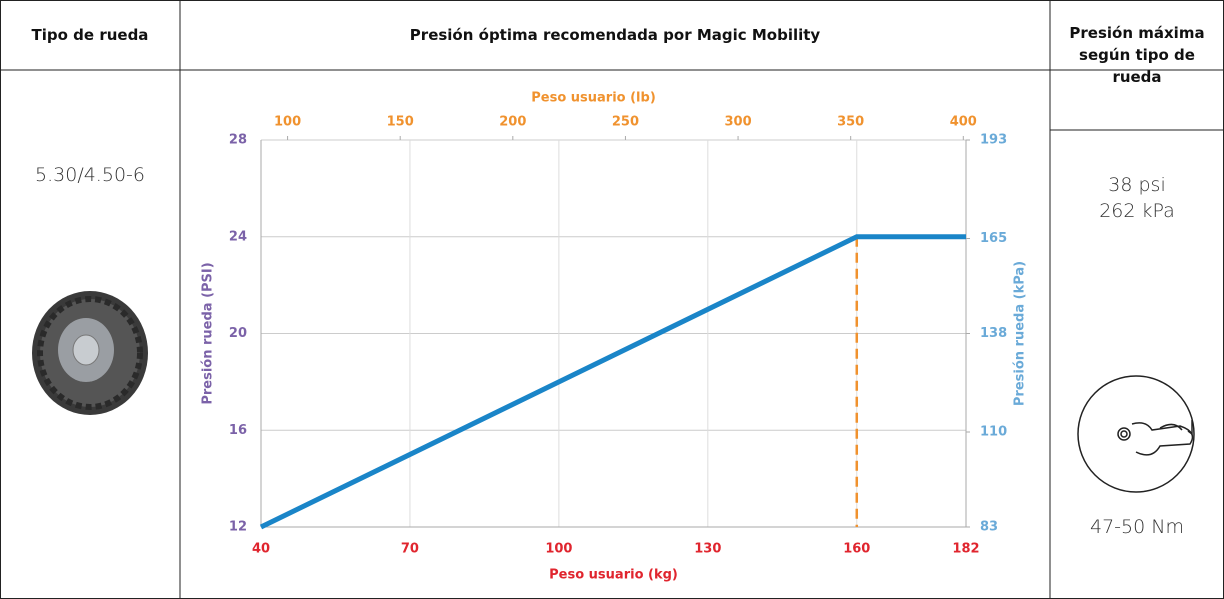 Image resolution: width=1224 pixels, height=599 pixels. What do you see at coordinates (238, 430) in the screenshot?
I see `y-tick-label: 16` at bounding box center [238, 430].